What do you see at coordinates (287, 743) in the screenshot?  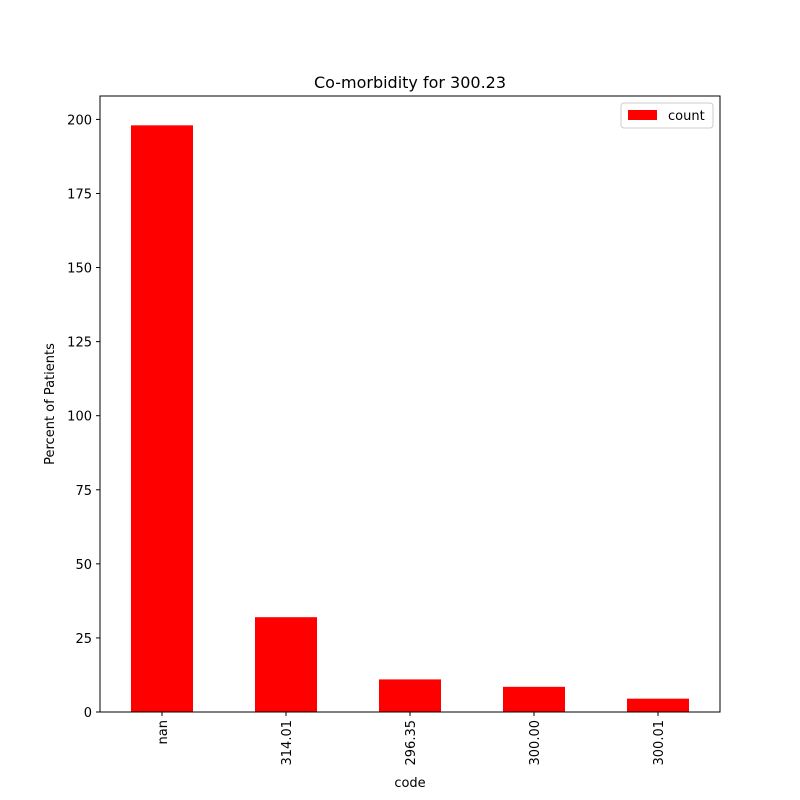 I see `x-tick-label: 314.01` at bounding box center [287, 743].